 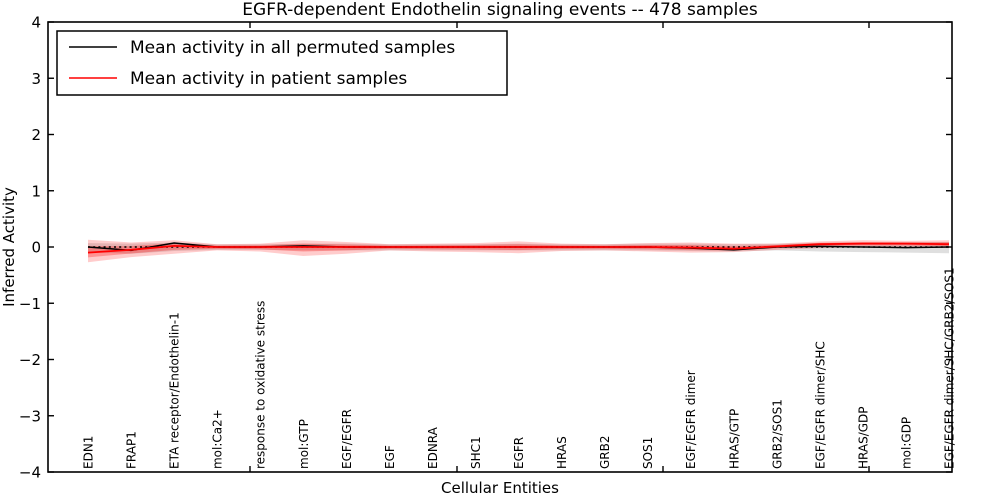 What do you see at coordinates (562, 452) in the screenshot?
I see `x-category-label: HRAS` at bounding box center [562, 452].